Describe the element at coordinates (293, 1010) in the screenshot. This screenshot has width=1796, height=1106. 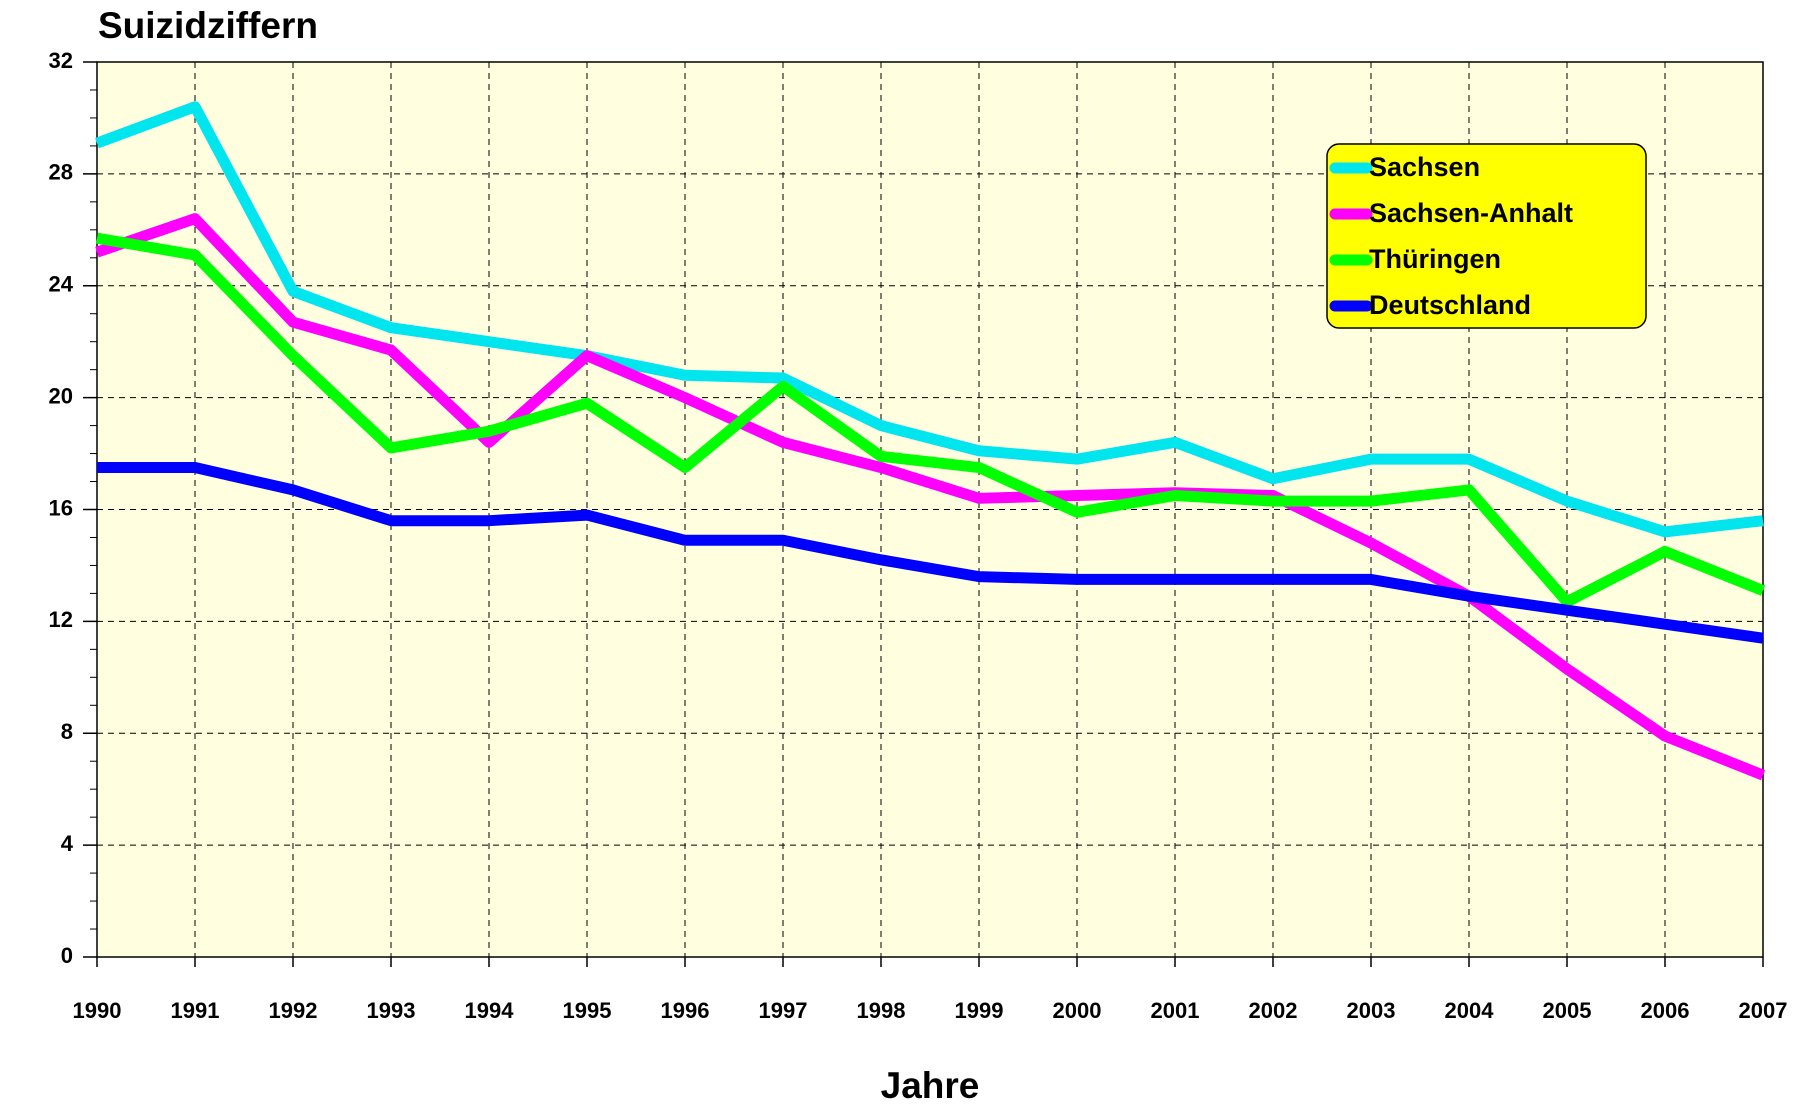
I see `x-tick-label: 1992` at that location.